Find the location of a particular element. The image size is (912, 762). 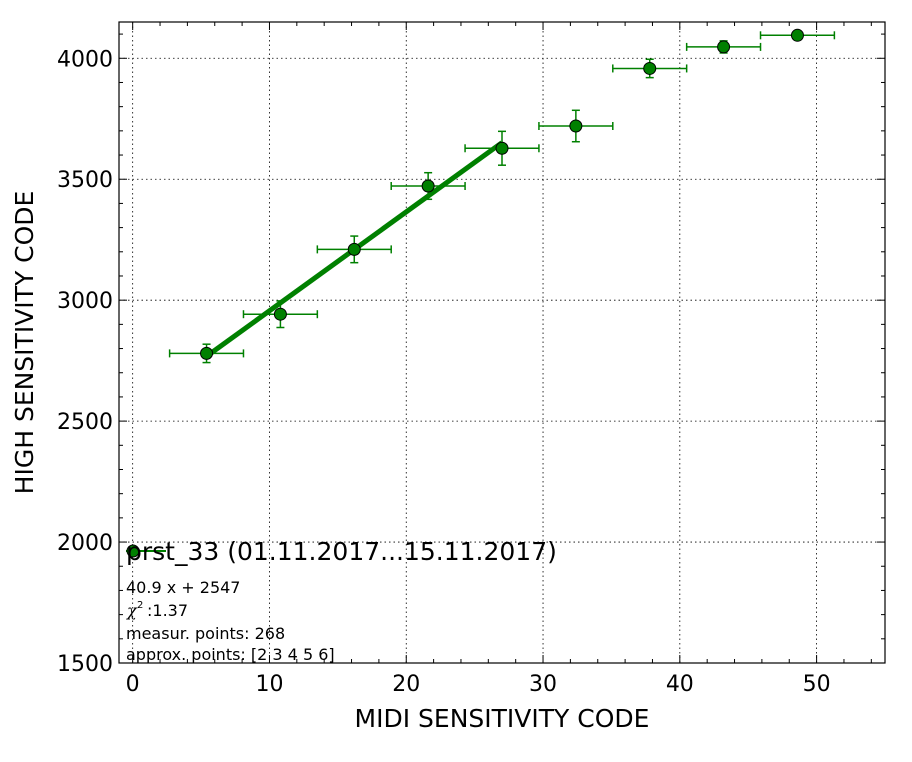

measurement-points-count: measur. points: 268 is located at coordinates (205, 633).